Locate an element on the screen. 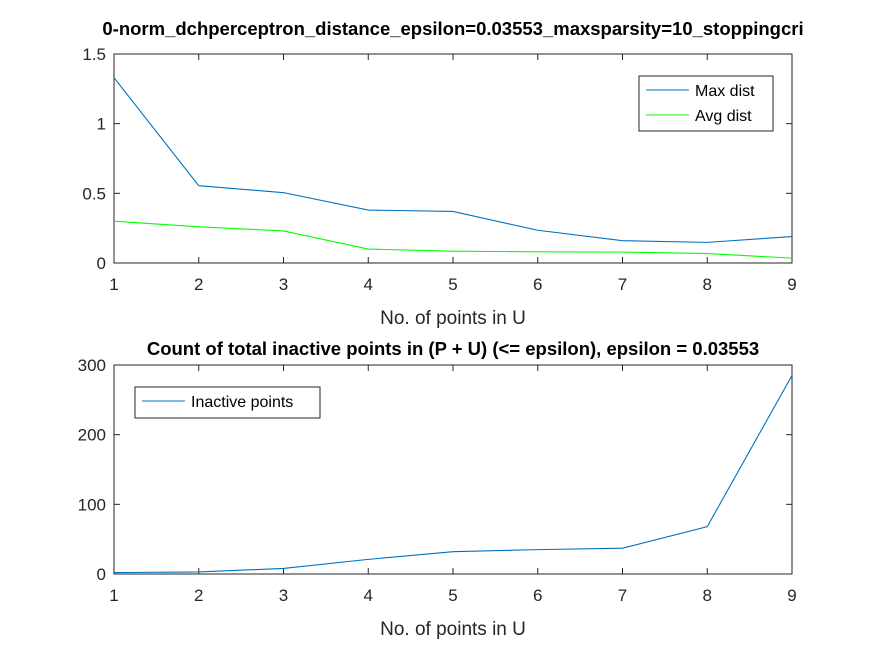 This screenshot has width=875, height=656. y-tick-label: 1.5 is located at coordinates (94, 54).